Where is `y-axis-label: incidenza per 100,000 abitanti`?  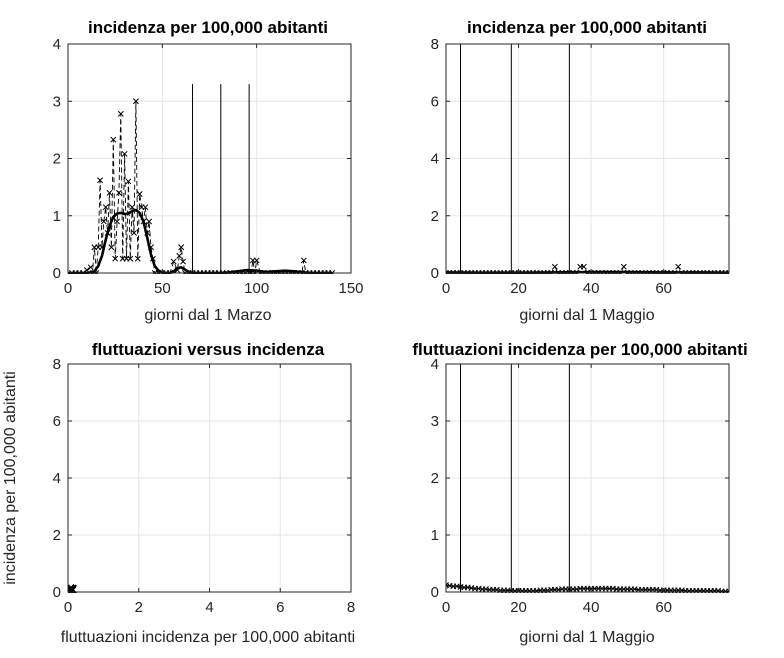 y-axis-label: incidenza per 100,000 abitanti is located at coordinates (10, 478).